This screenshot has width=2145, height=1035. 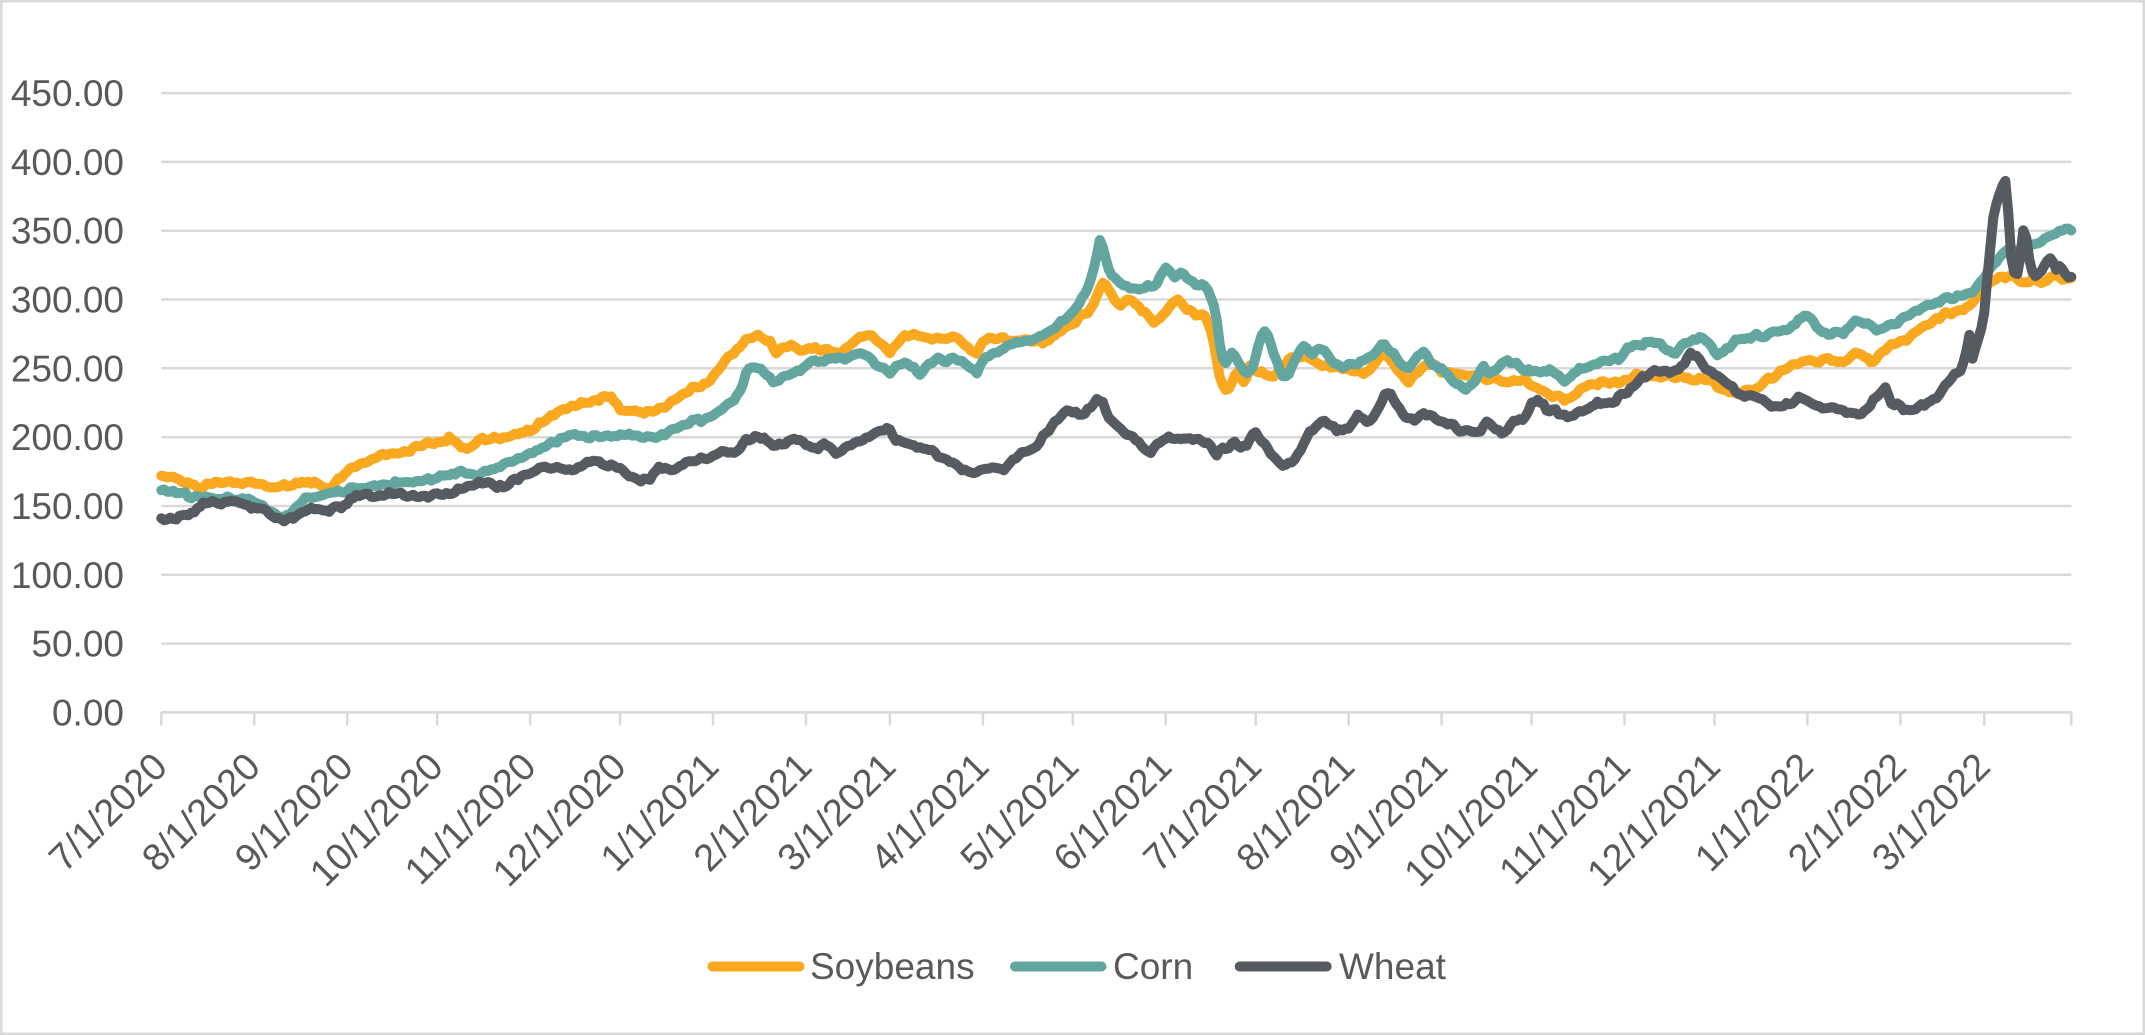 I want to click on svg-text: 0.00, so click(x=88, y=712).